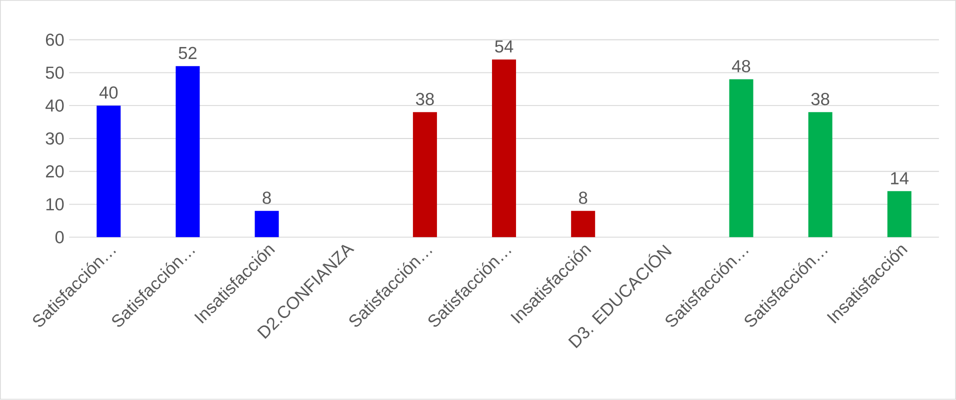  I want to click on data-label: 14, so click(900, 178).